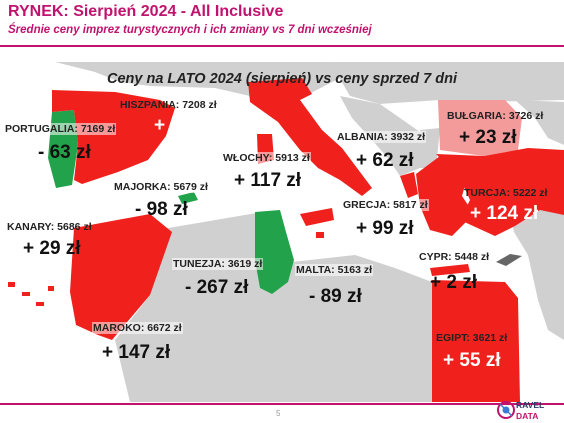  What do you see at coordinates (385, 228) in the screenshot?
I see `change-greece: + 99 zł` at bounding box center [385, 228].